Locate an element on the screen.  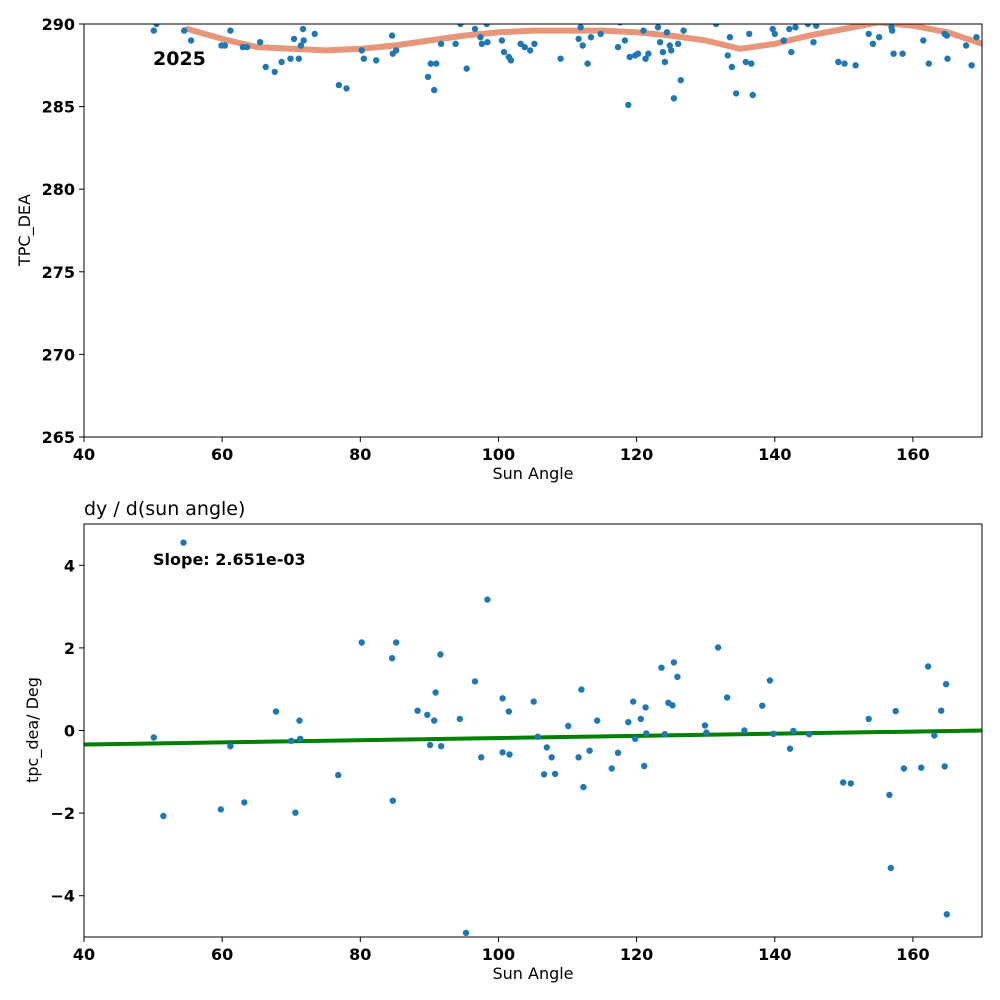
bottom-panel-title: dy / d(sun angle) is located at coordinates (164, 509).